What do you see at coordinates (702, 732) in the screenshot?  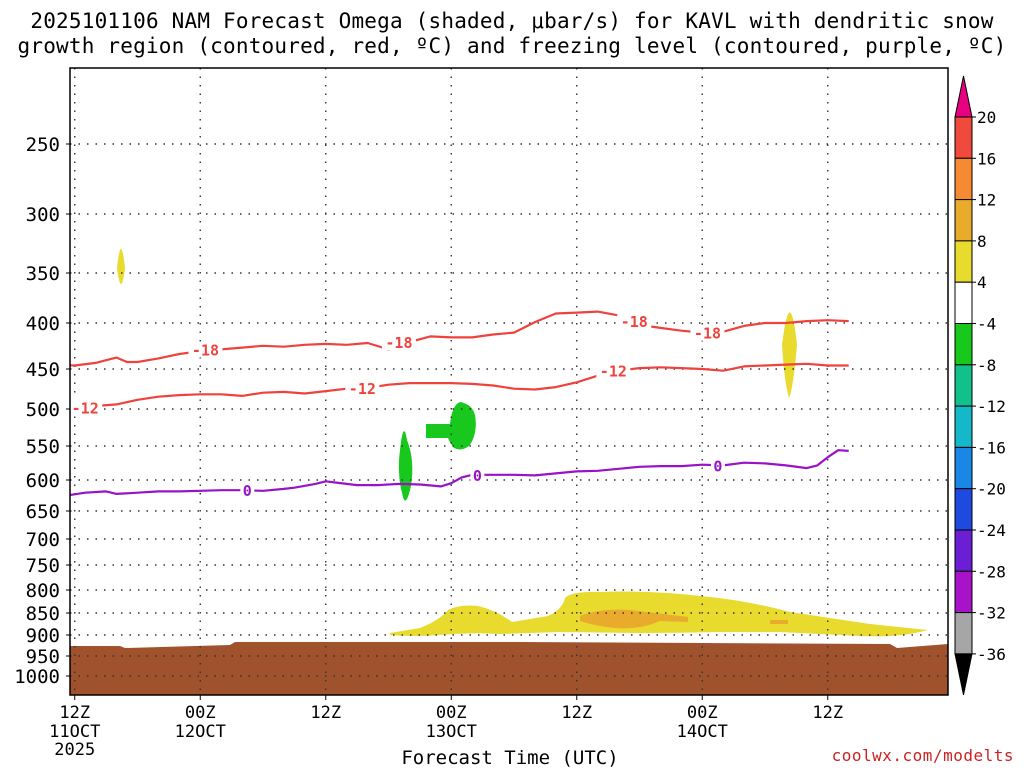 I see `x-tick-date-label: 14OCT` at bounding box center [702, 732].